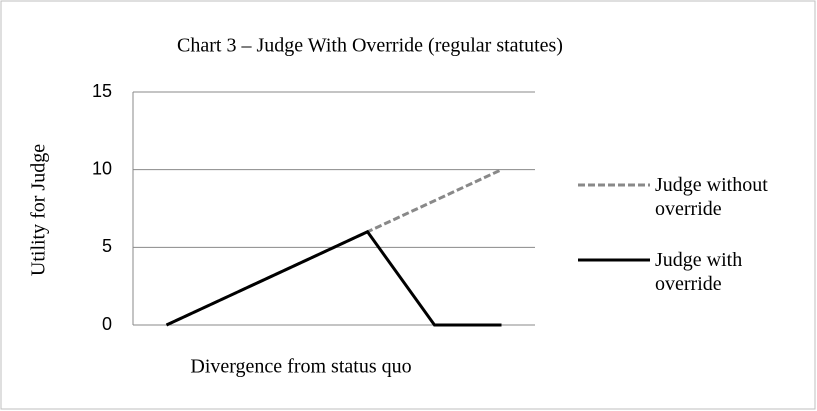  I want to click on series-line, so click(333, 278).